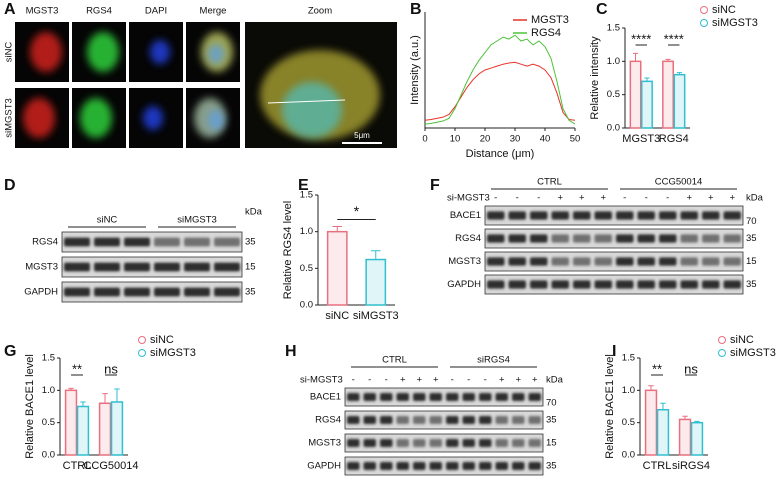 The width and height of the screenshot is (777, 484). What do you see at coordinates (674, 139) in the screenshot?
I see `x-tick-label: RGS4` at bounding box center [674, 139].